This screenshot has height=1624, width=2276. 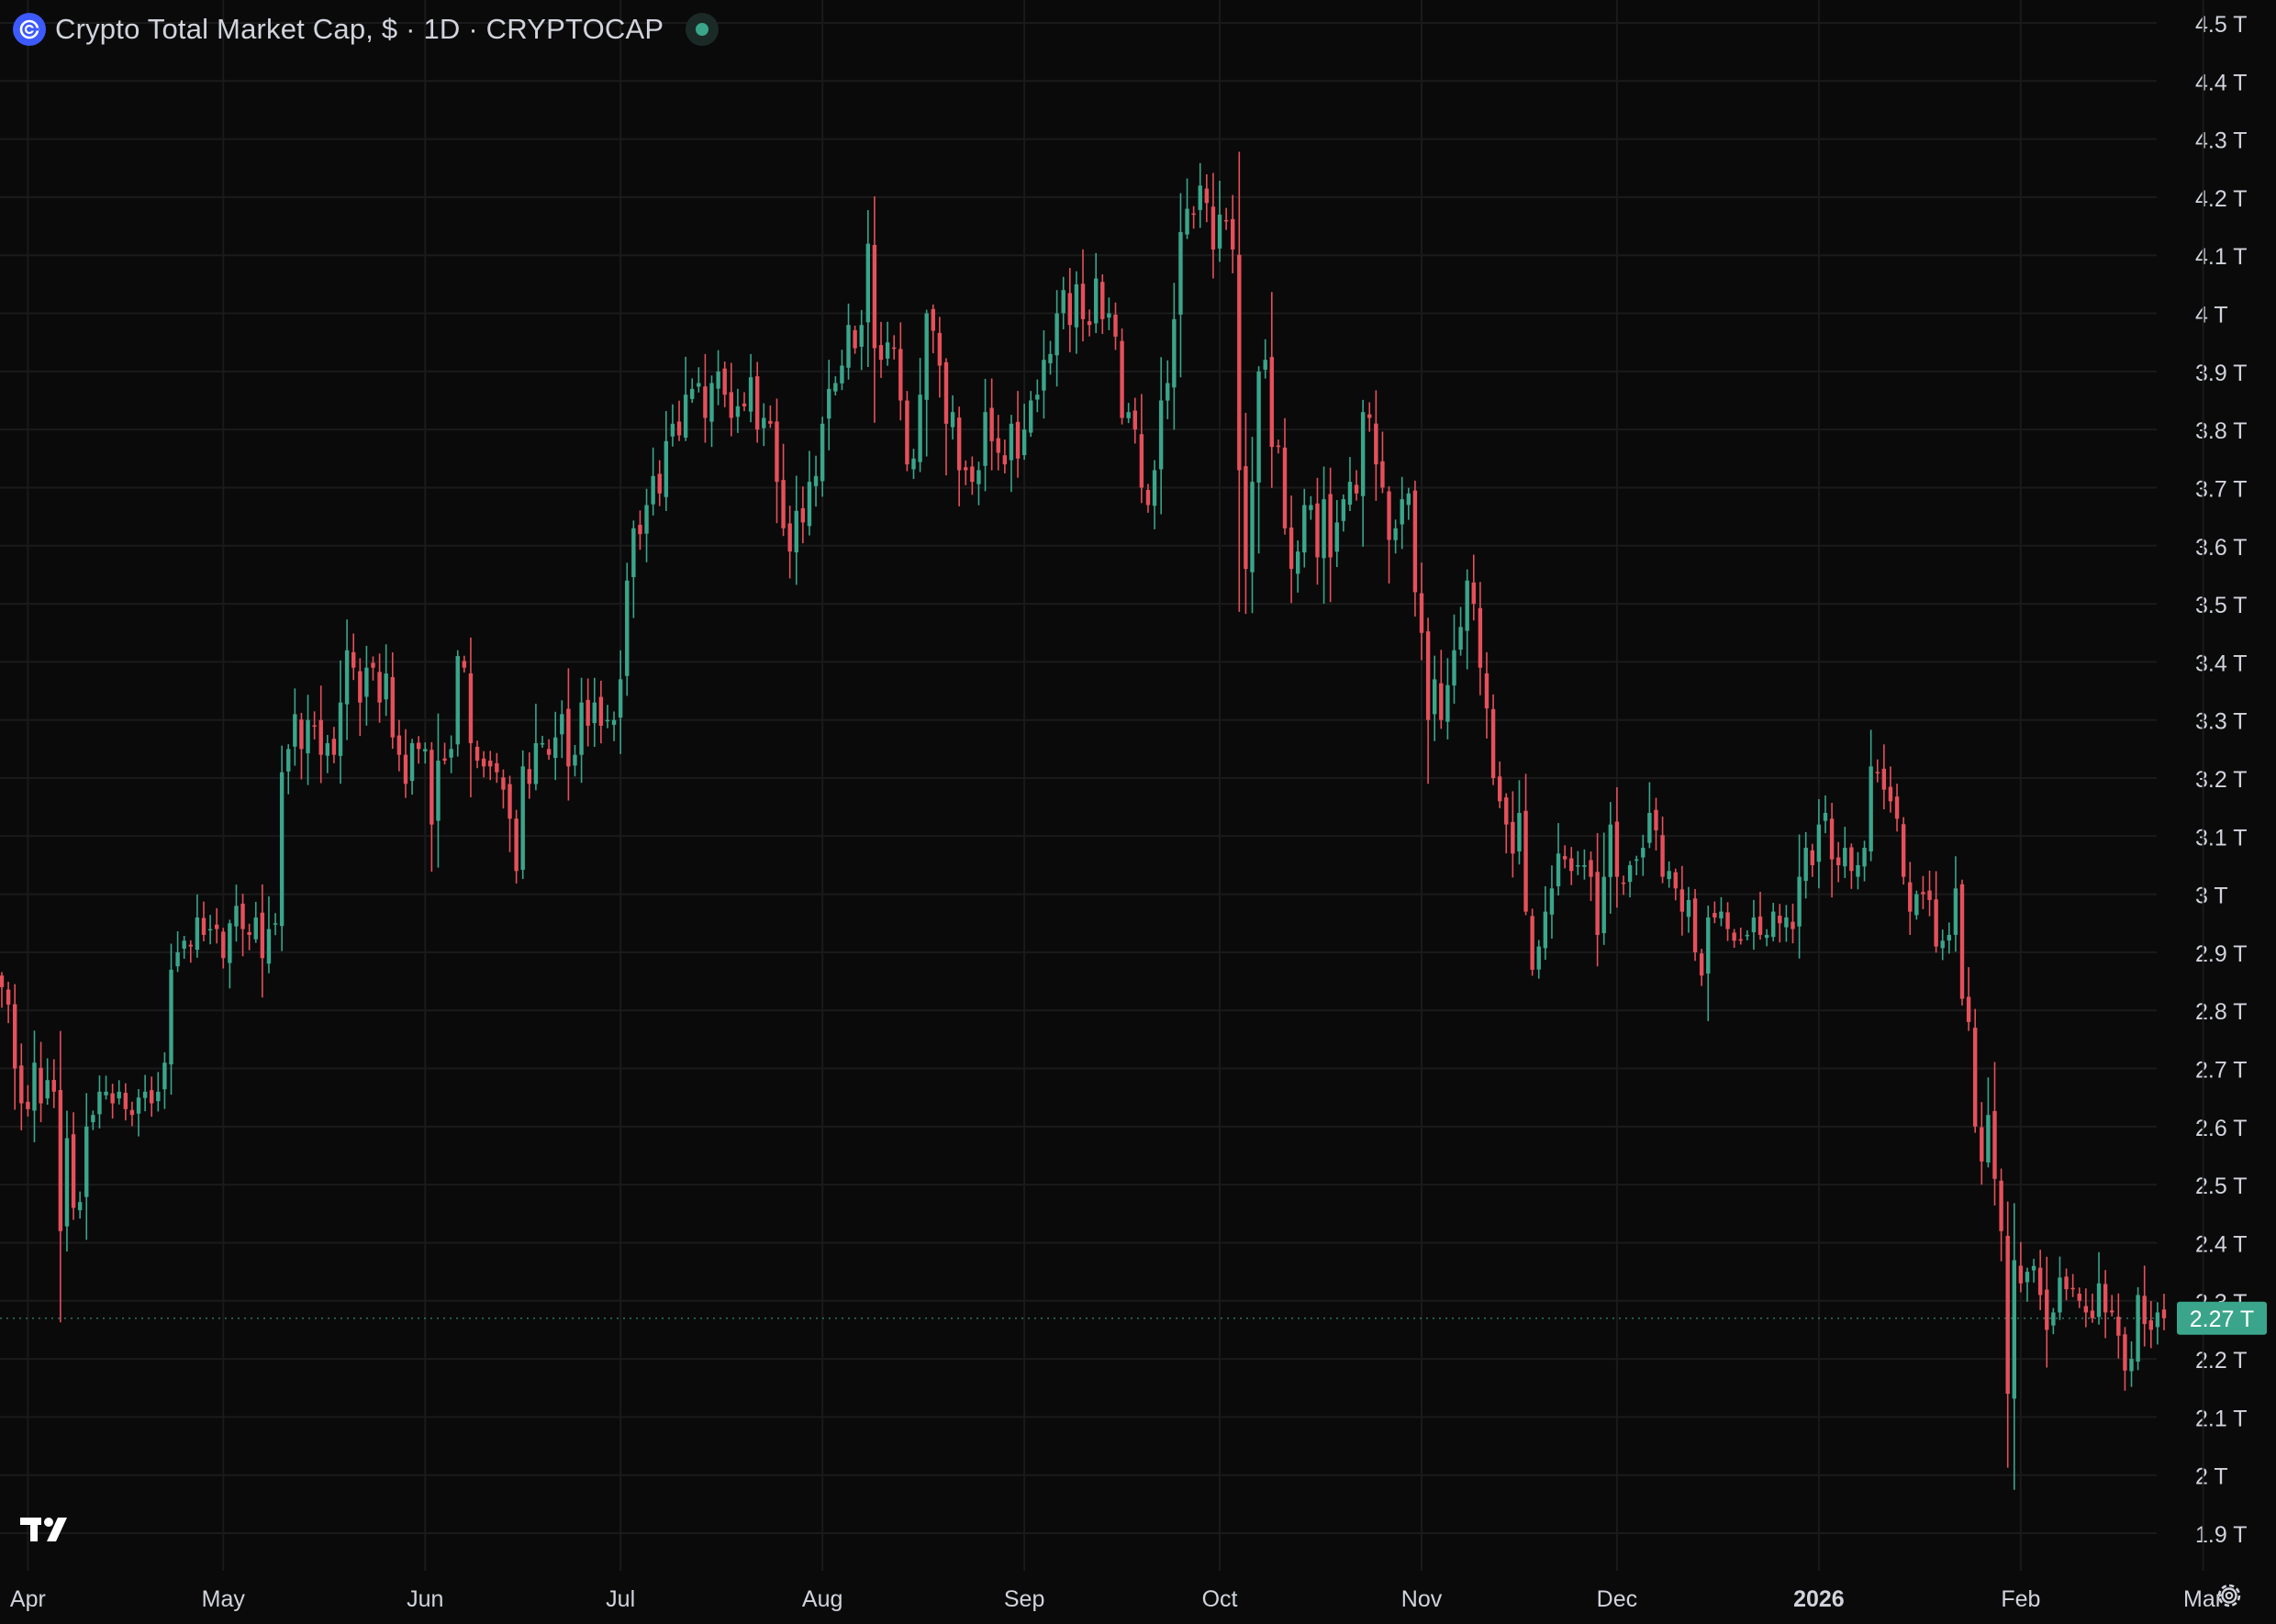 I want to click on crypto-cap-logo-icon, so click(x=29, y=29).